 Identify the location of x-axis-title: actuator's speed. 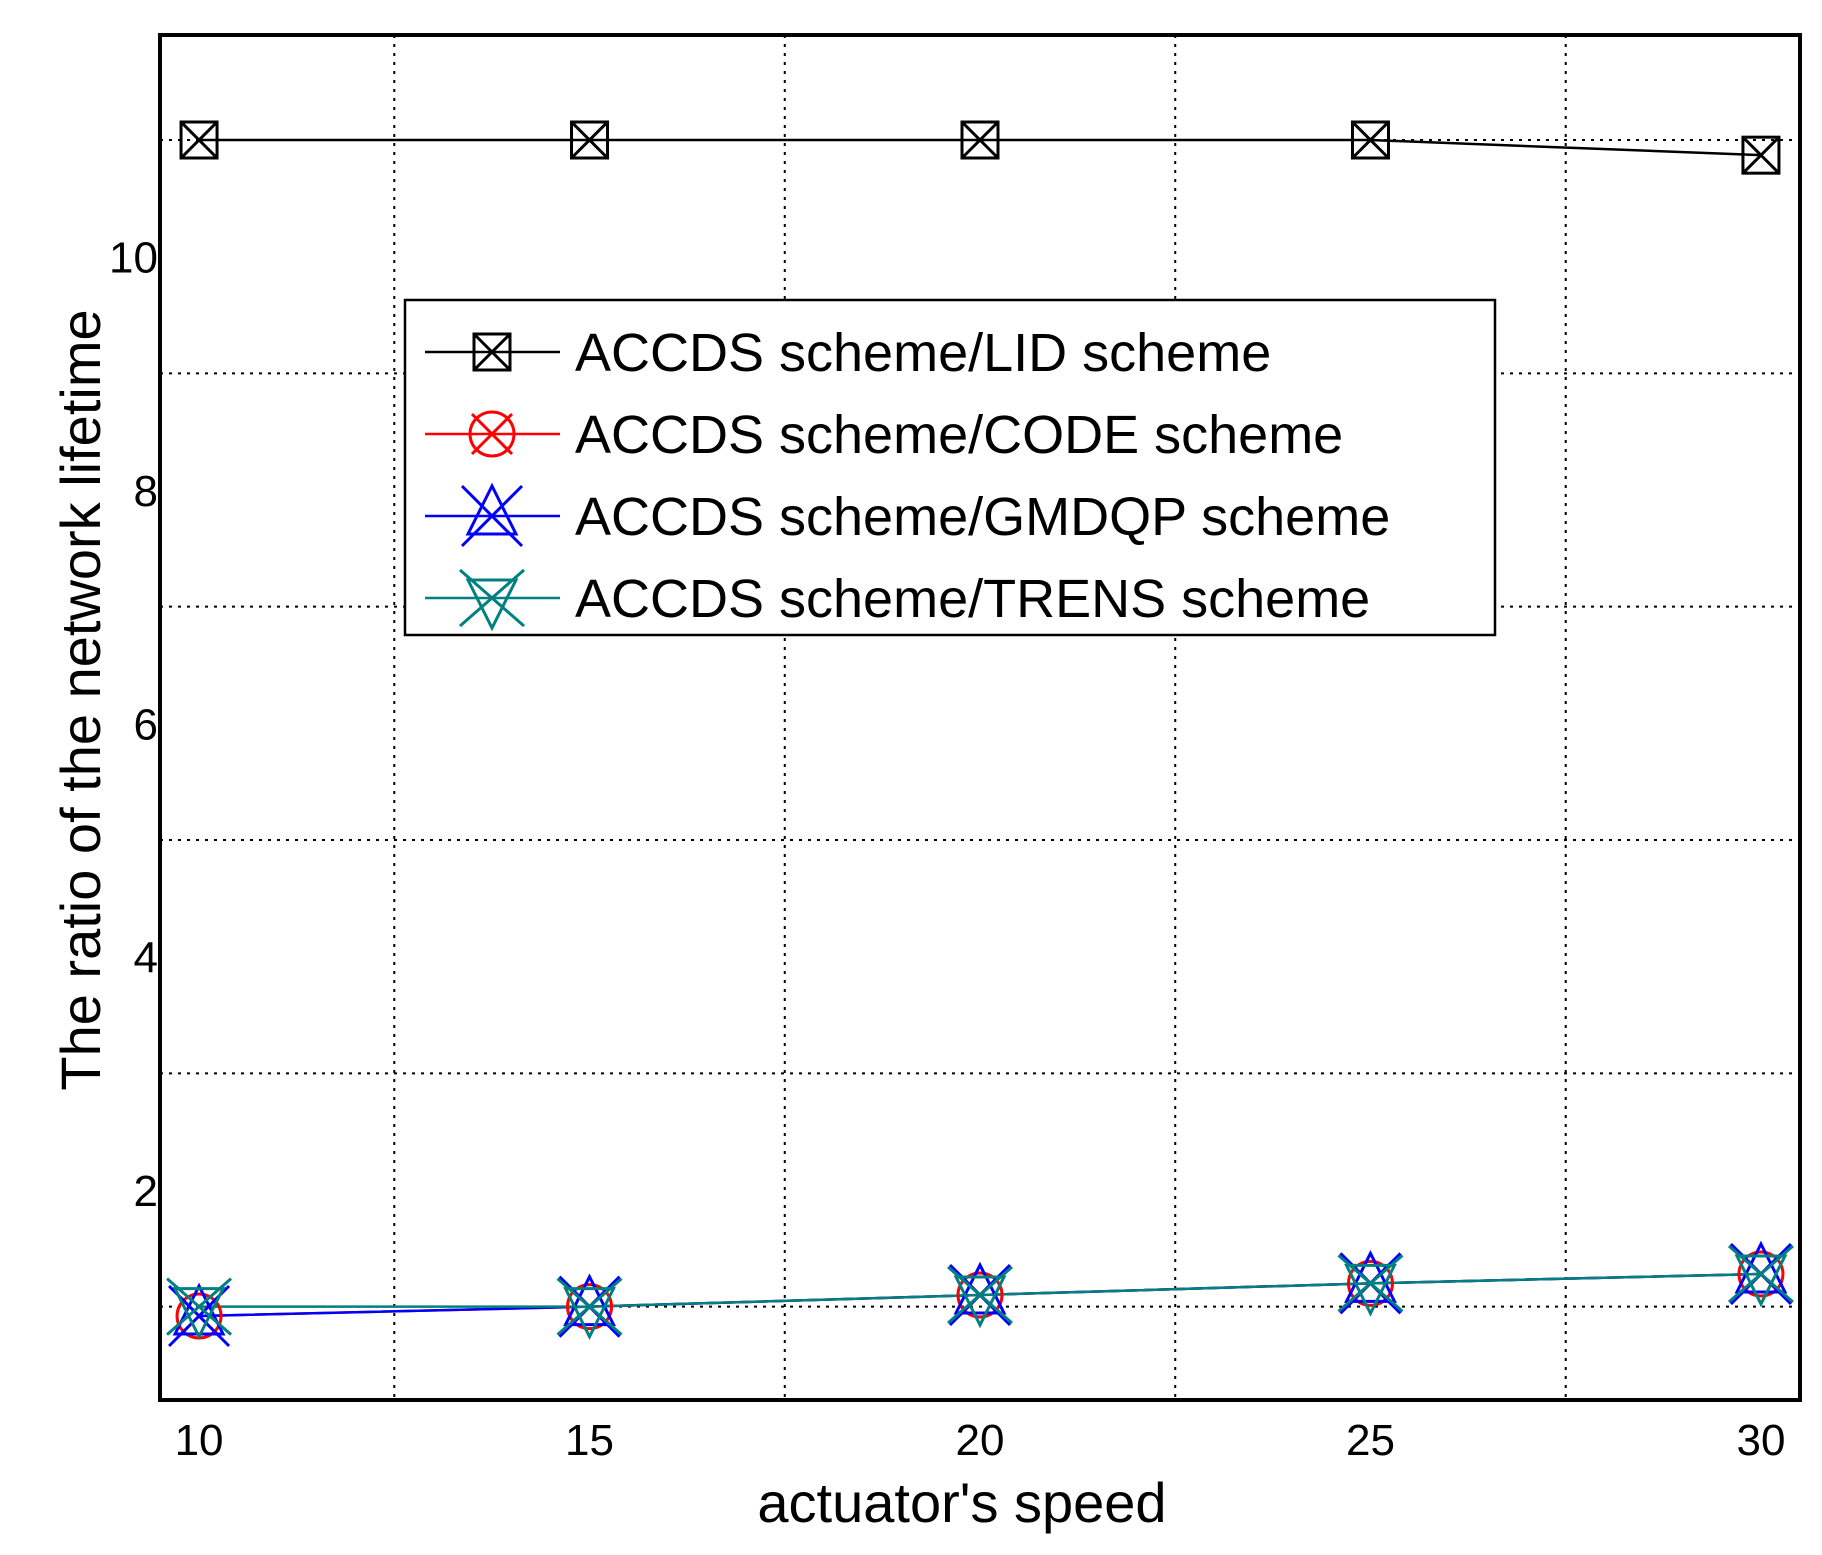
(961, 1502).